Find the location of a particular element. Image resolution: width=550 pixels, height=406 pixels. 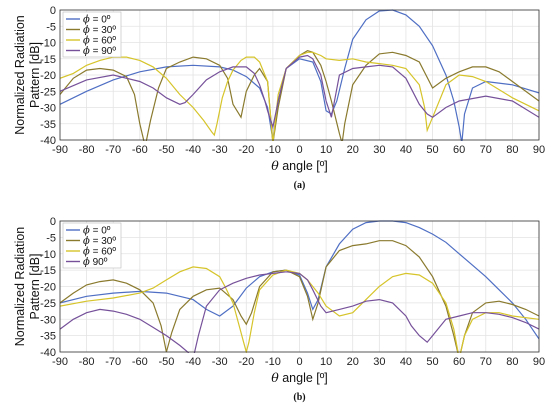

legend-label: = 90º is located at coordinates (103, 51).